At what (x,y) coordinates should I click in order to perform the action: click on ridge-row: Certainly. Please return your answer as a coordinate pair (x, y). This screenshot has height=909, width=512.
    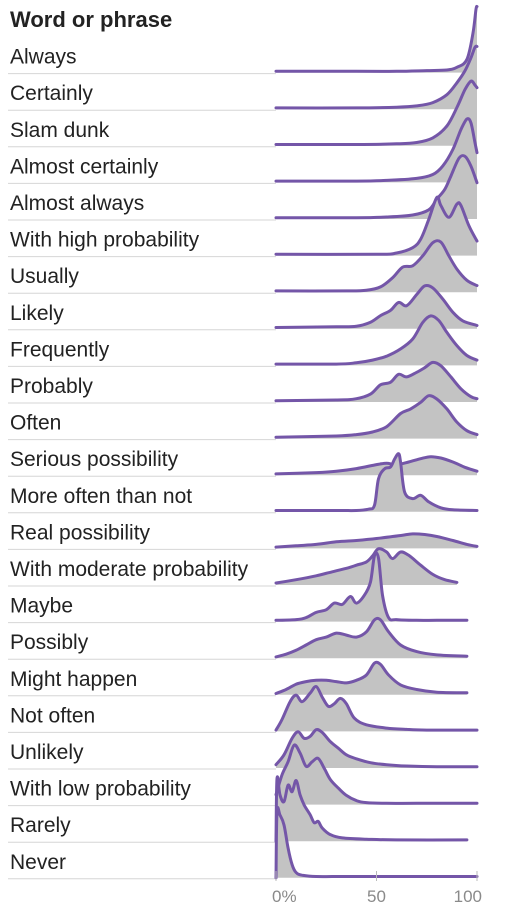
    Looking at the image, I should click on (243, 77).